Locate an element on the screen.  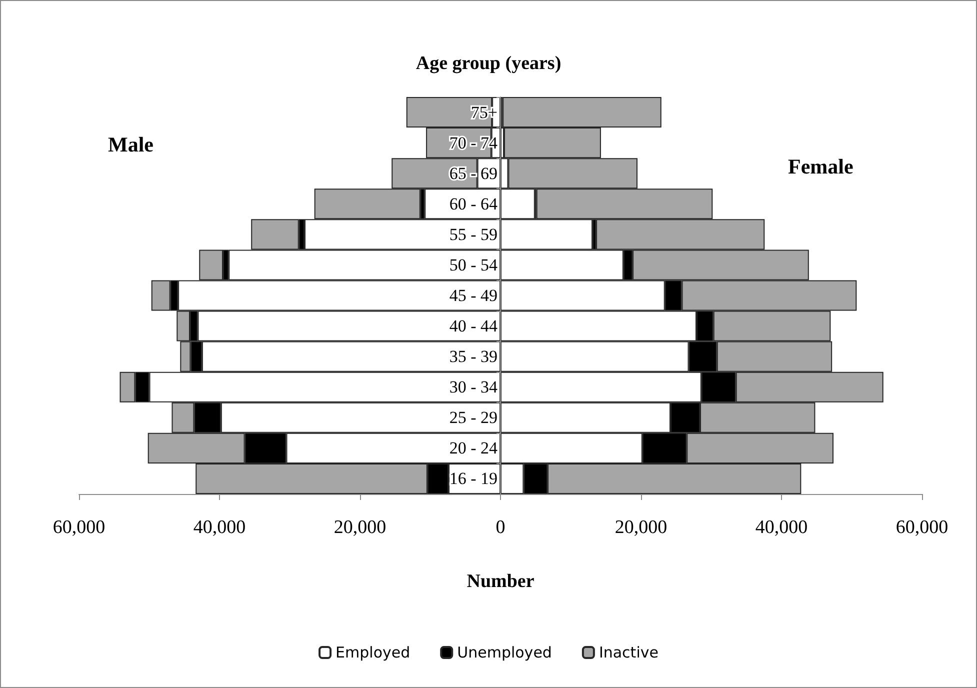
y-tick-label: 65 - 69 is located at coordinates (473, 173).